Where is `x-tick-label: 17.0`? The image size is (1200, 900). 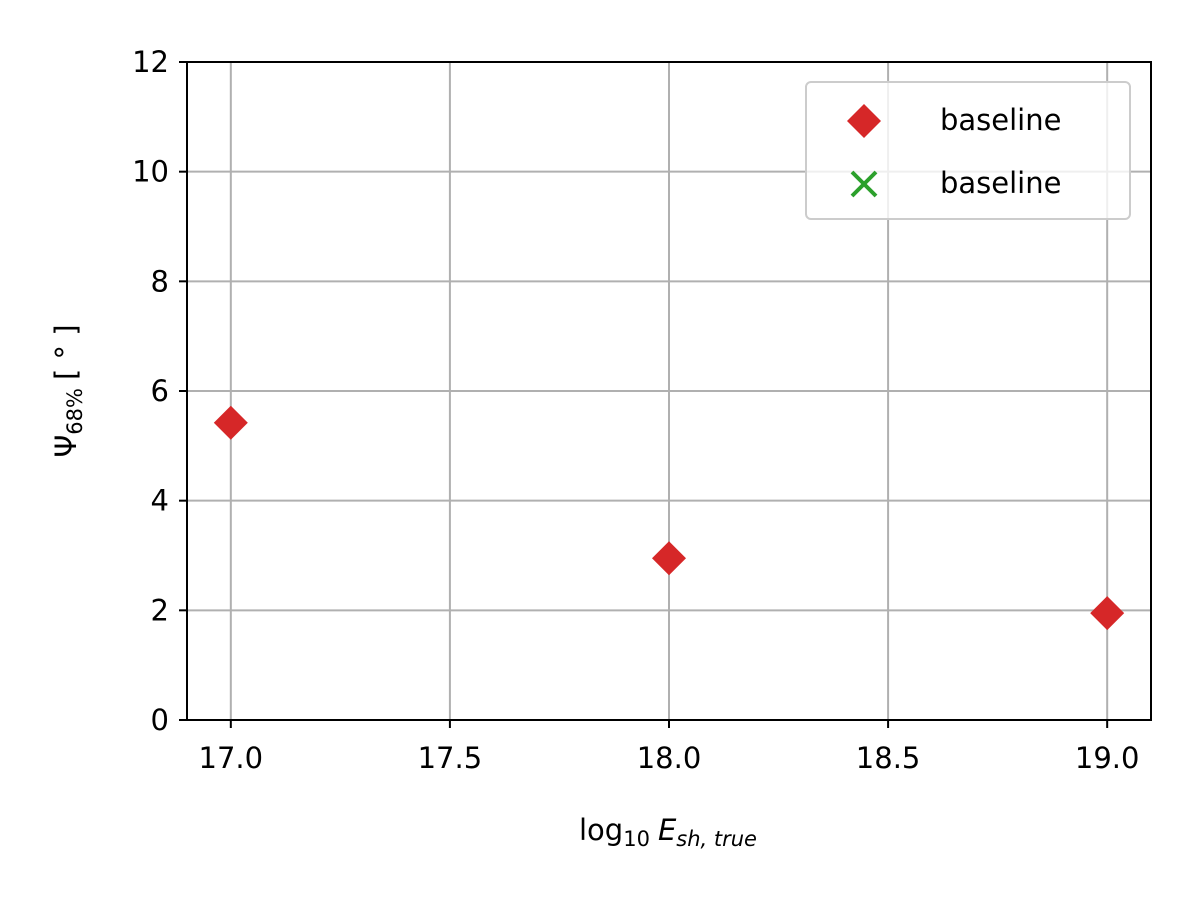
x-tick-label: 17.0 is located at coordinates (231, 758).